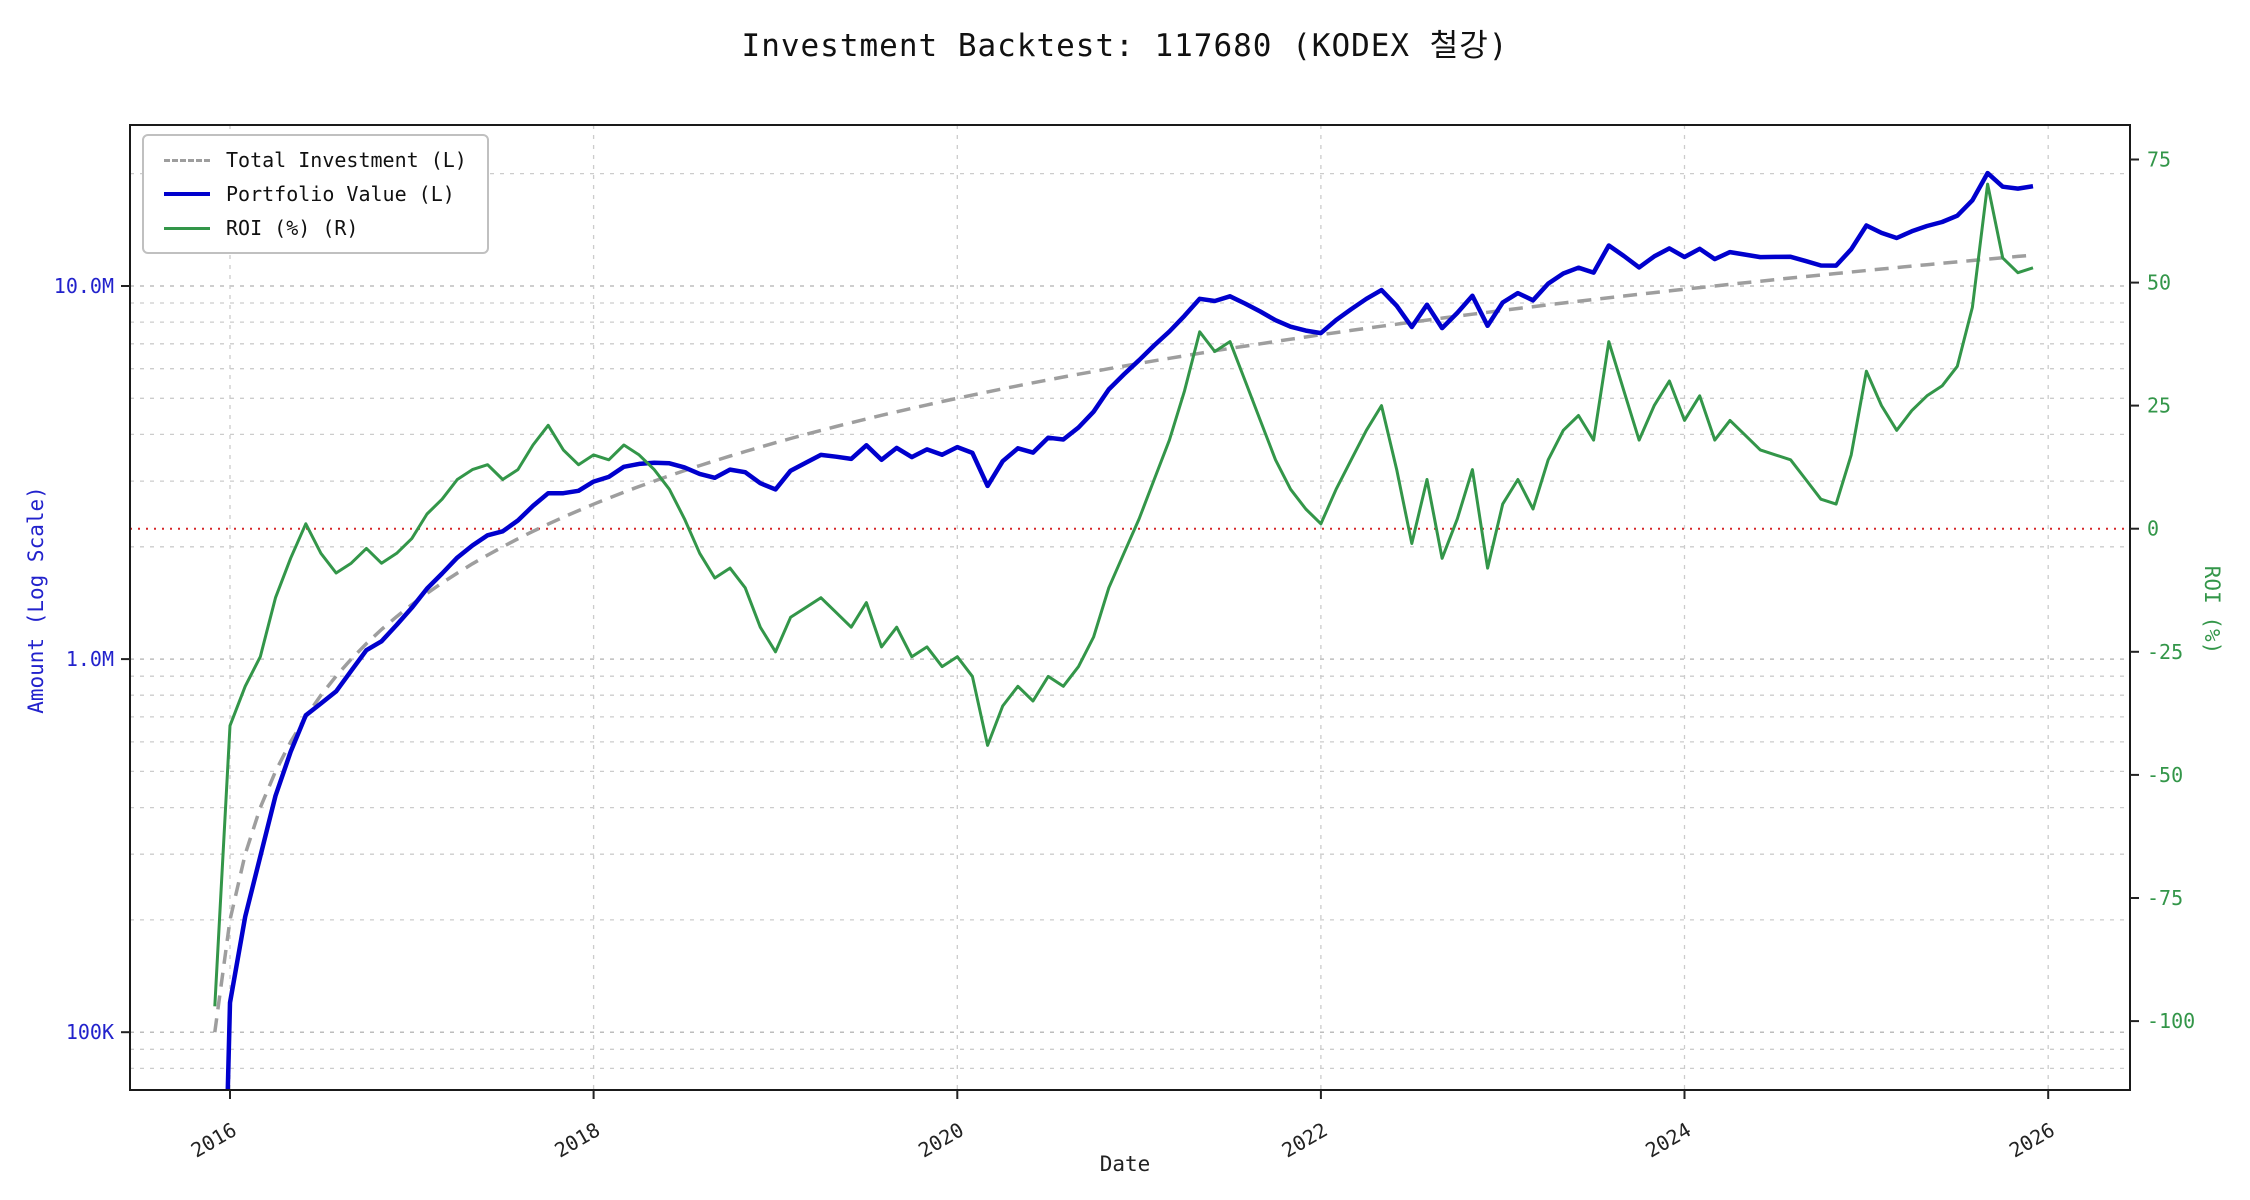  I want to click on legend-label-roi: ROI (%) (R), so click(292, 228).